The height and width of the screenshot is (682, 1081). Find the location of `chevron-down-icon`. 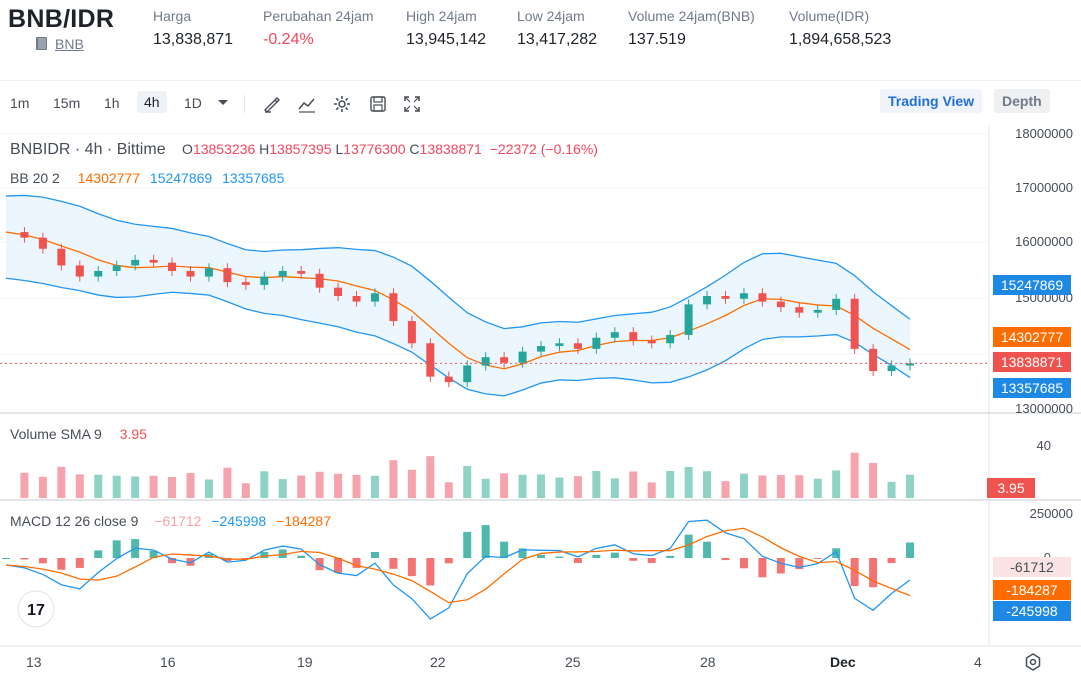

chevron-down-icon is located at coordinates (223, 103).